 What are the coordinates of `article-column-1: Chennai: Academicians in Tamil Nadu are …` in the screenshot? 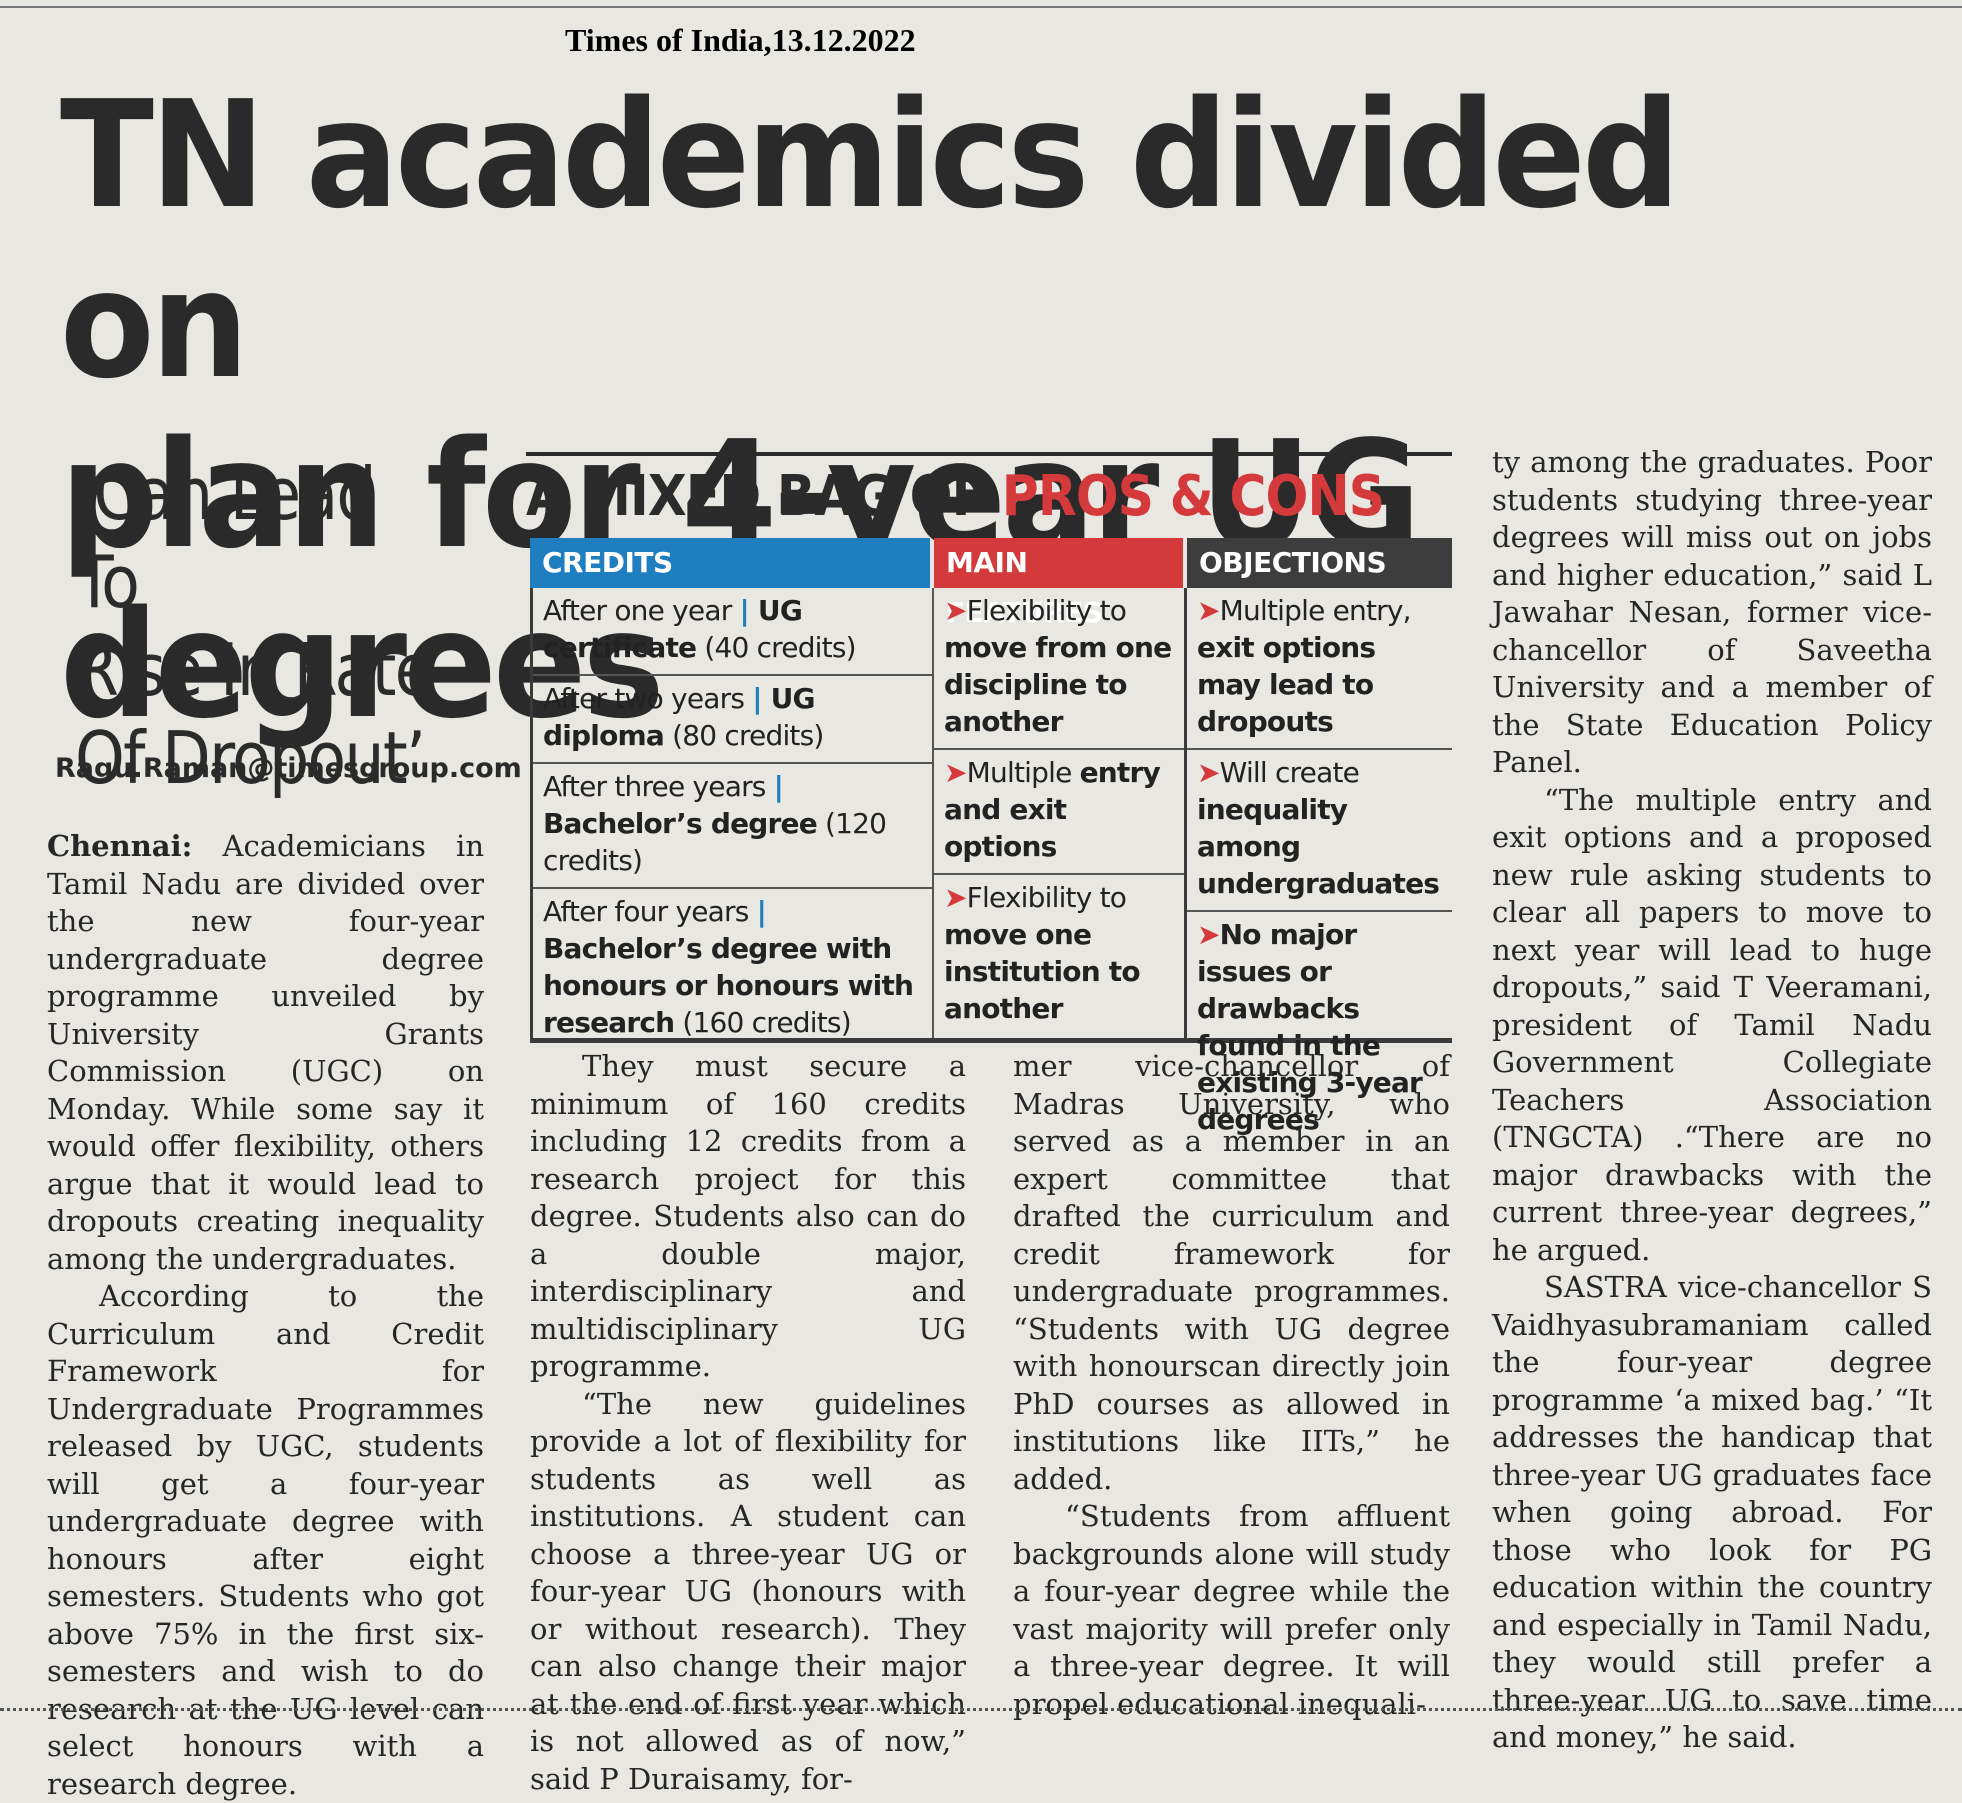 It's located at (265, 1315).